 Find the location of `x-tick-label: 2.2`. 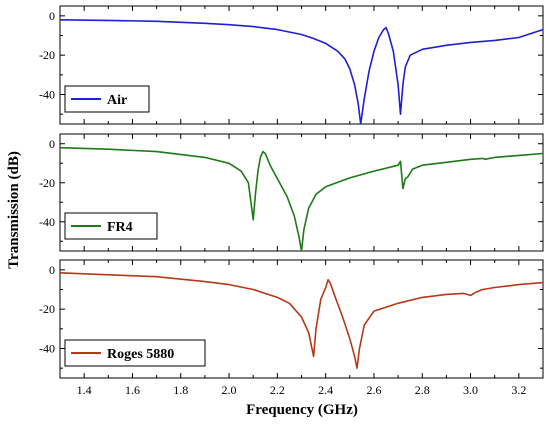

x-tick-label: 2.2 is located at coordinates (277, 390).